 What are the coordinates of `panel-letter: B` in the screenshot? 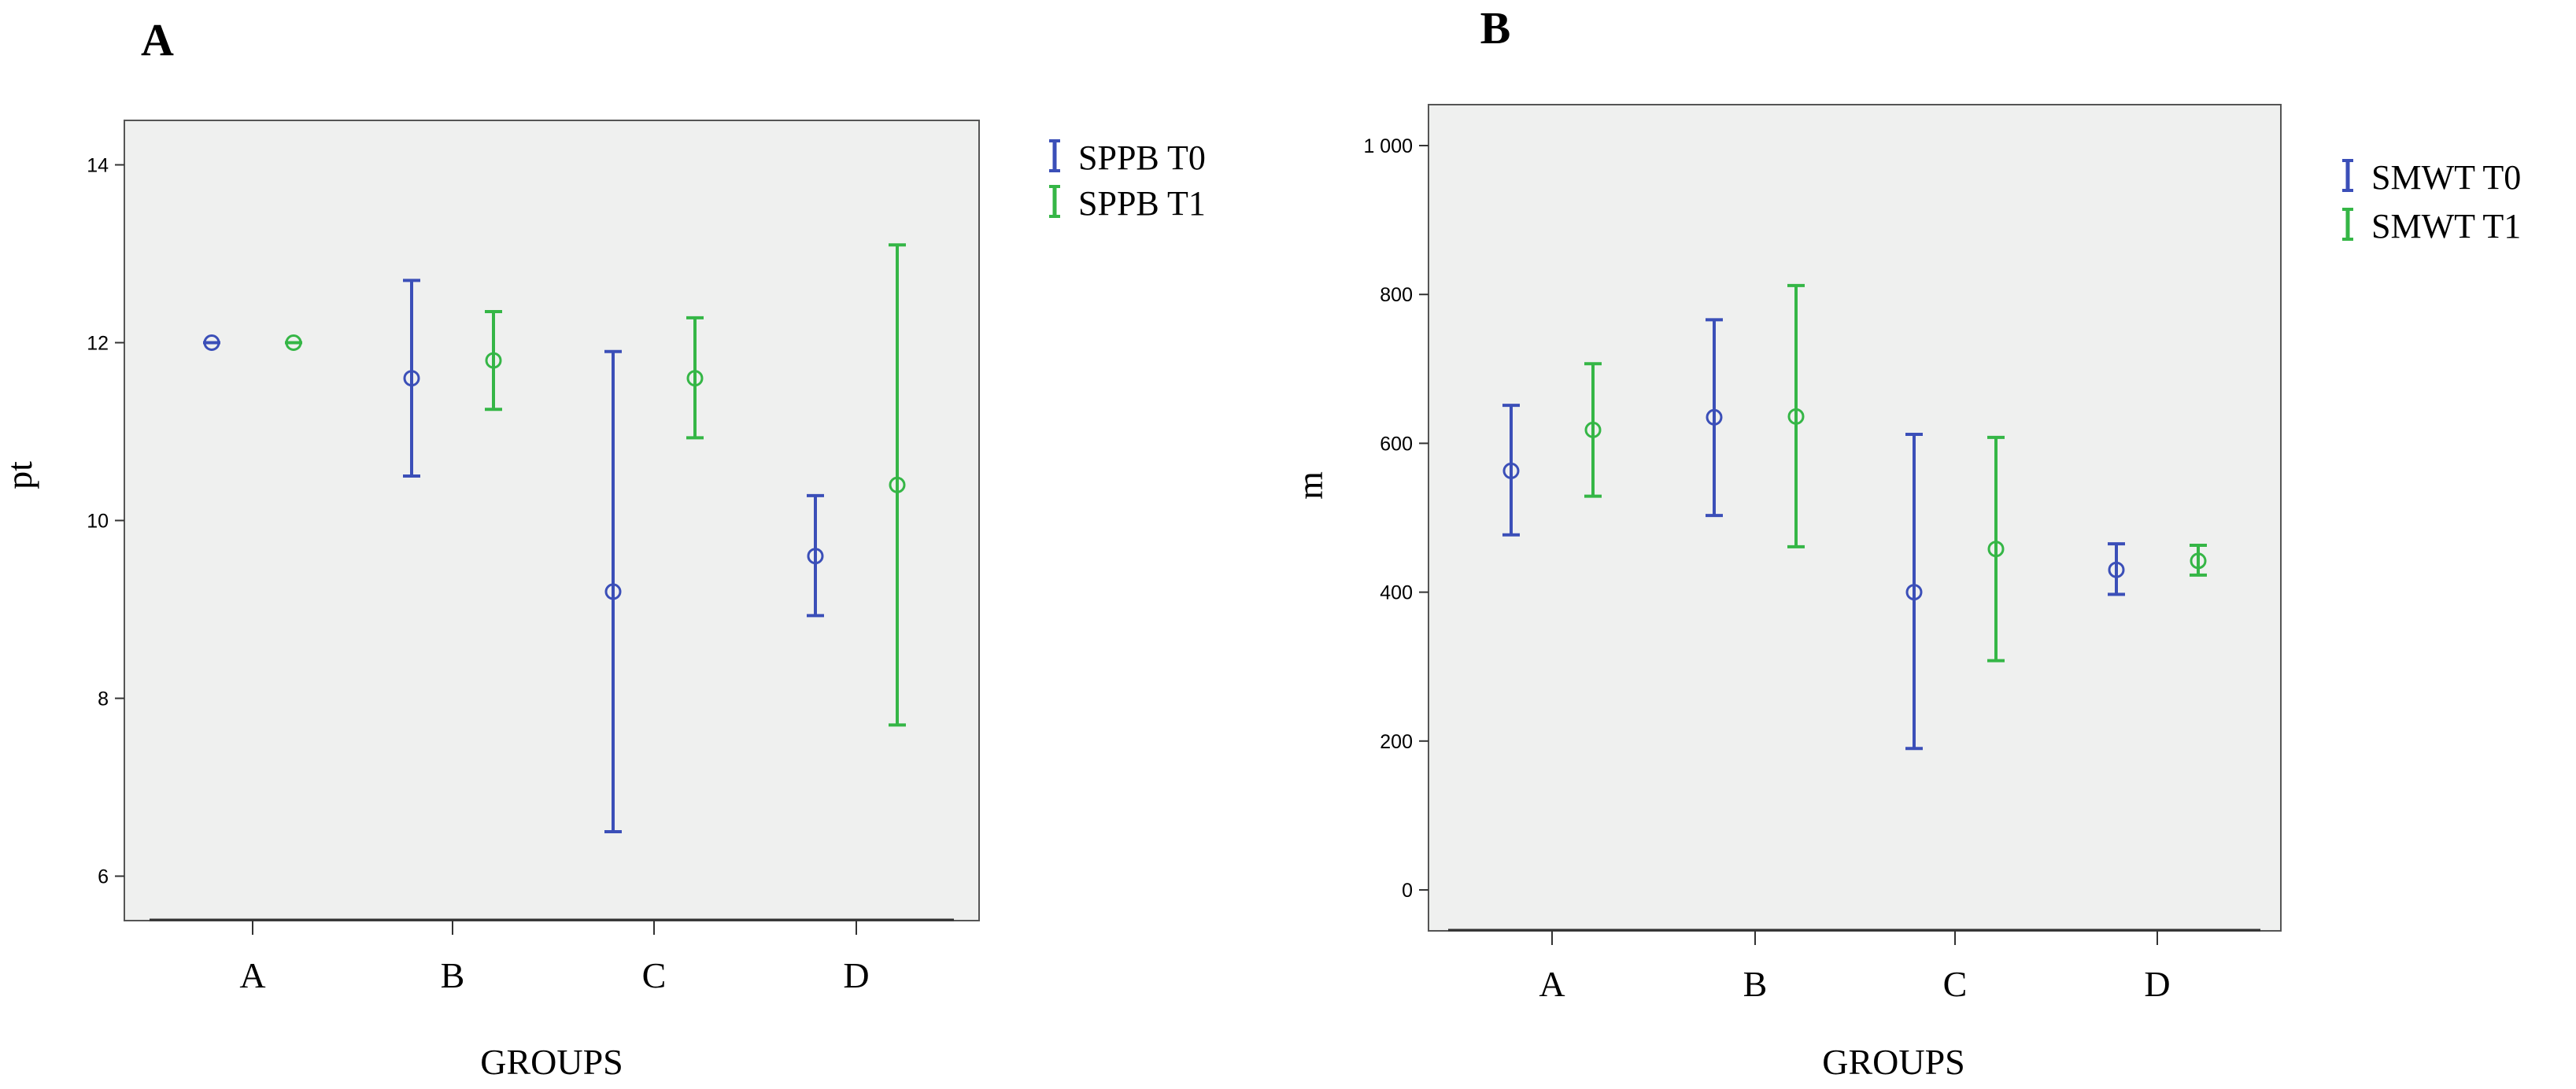 It's located at (1495, 28).